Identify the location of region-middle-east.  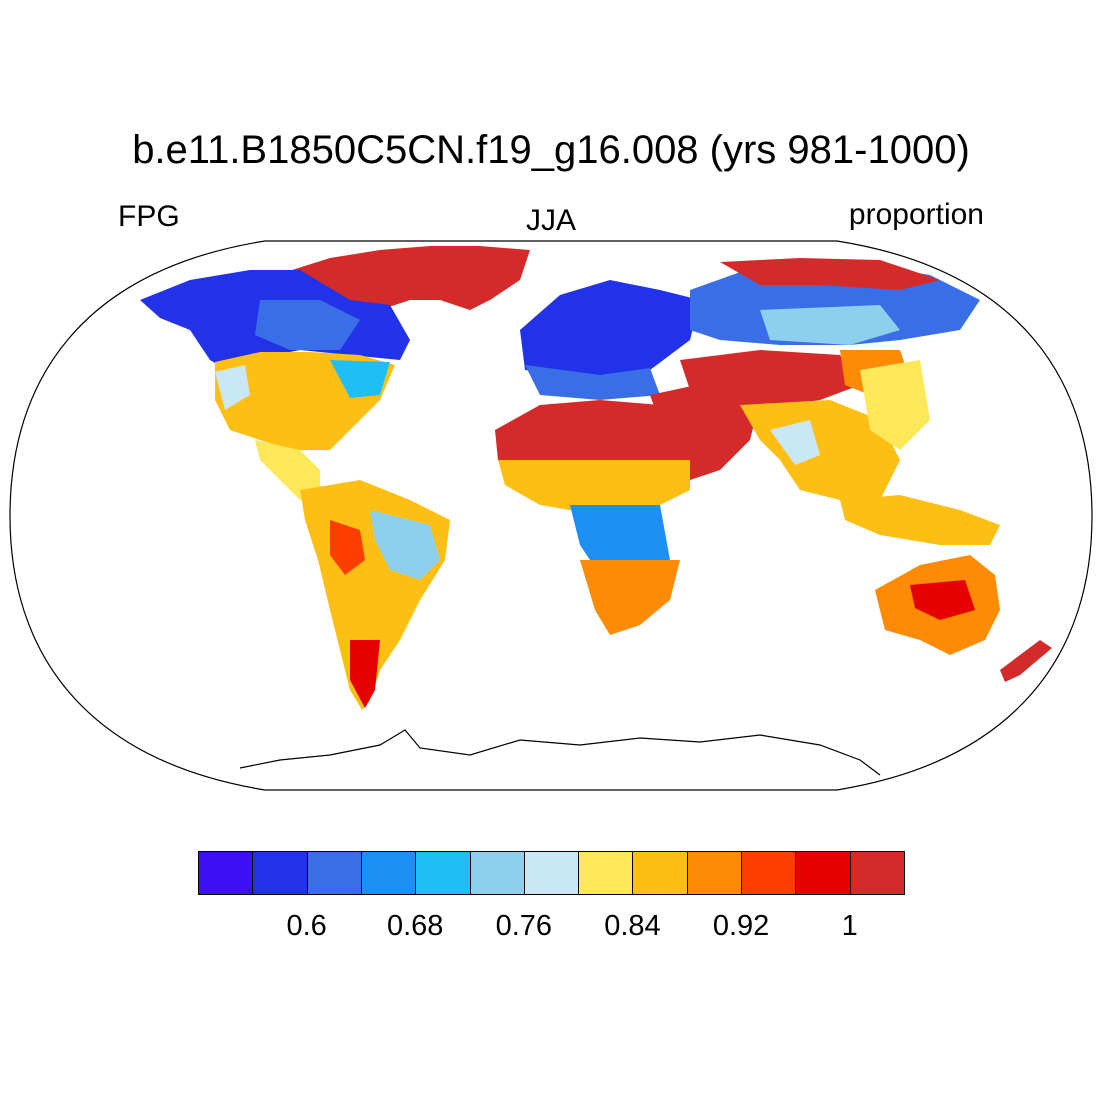
(705, 430).